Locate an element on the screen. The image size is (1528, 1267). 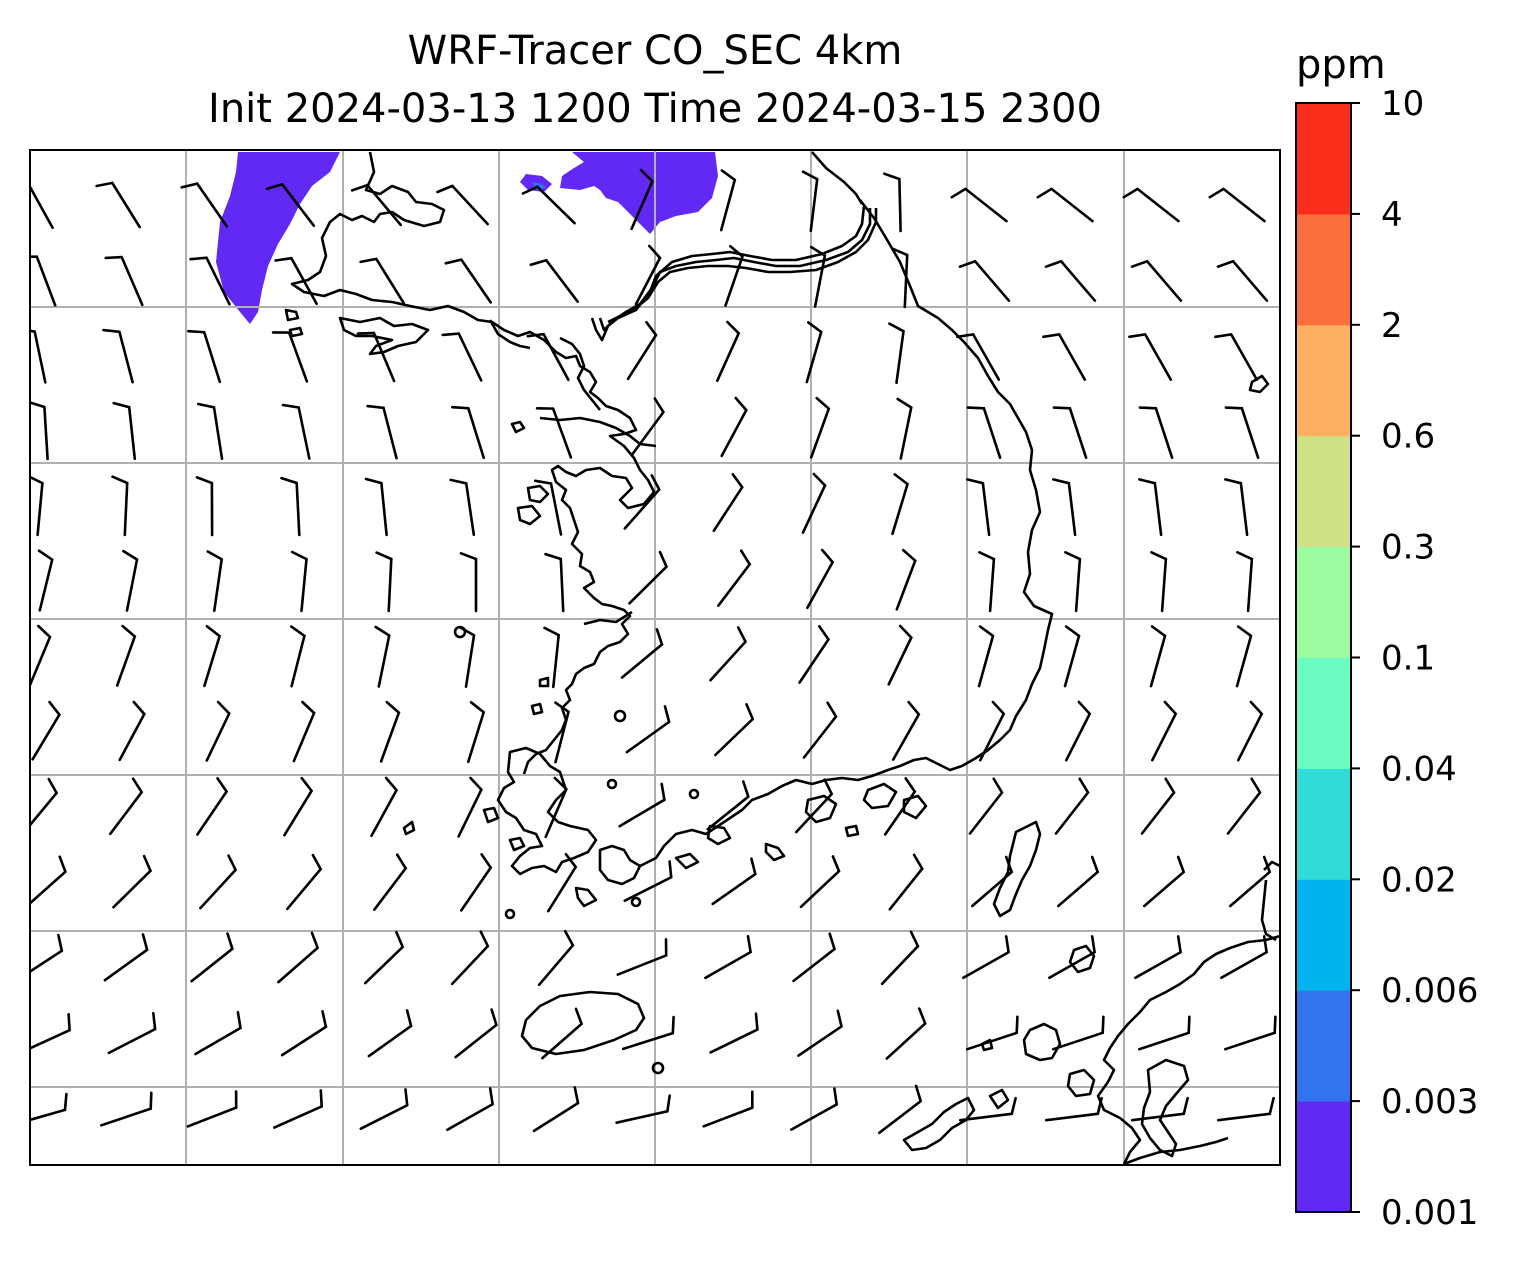
colorbar-tick-label: 0.1 is located at coordinates (1408, 659).